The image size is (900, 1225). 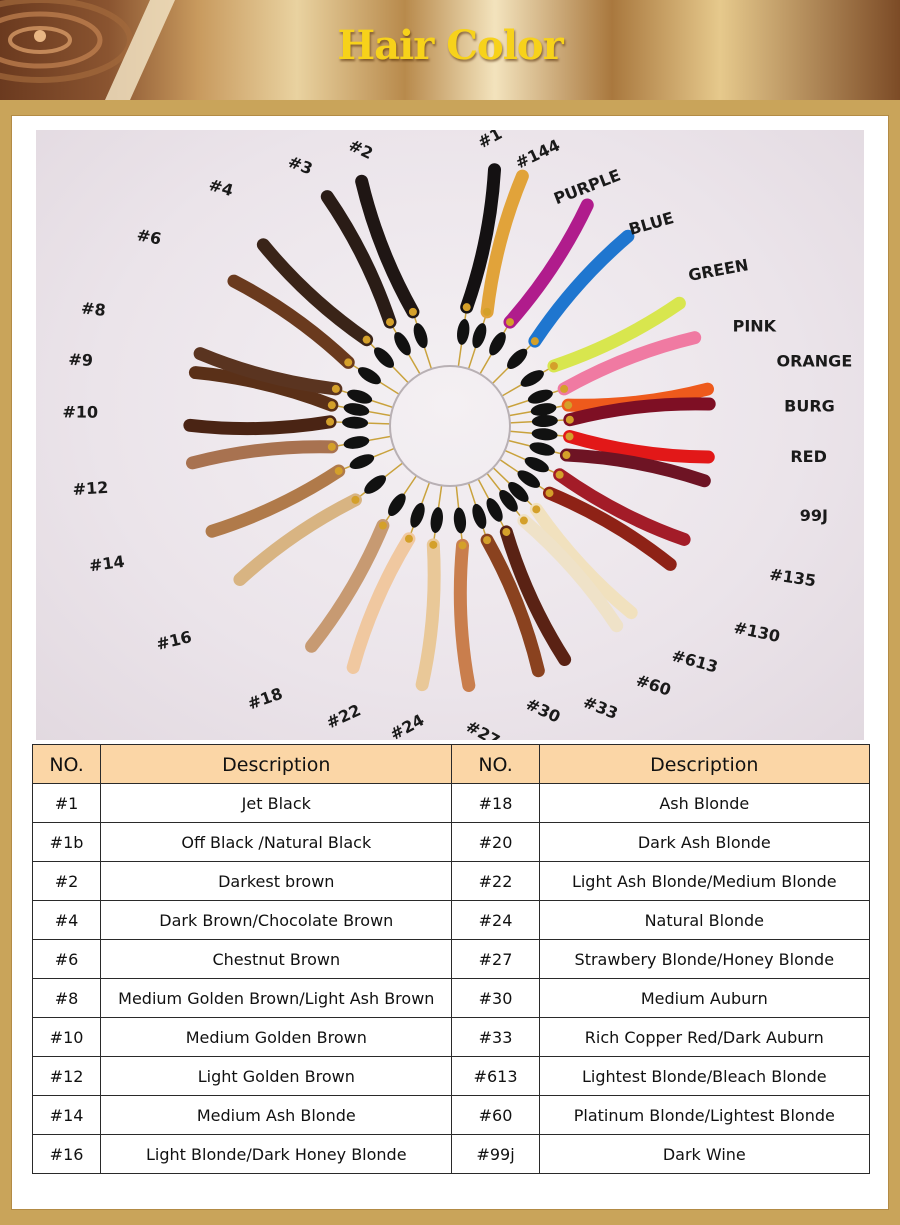 What do you see at coordinates (66, 959) in the screenshot?
I see `color-number: #6` at bounding box center [66, 959].